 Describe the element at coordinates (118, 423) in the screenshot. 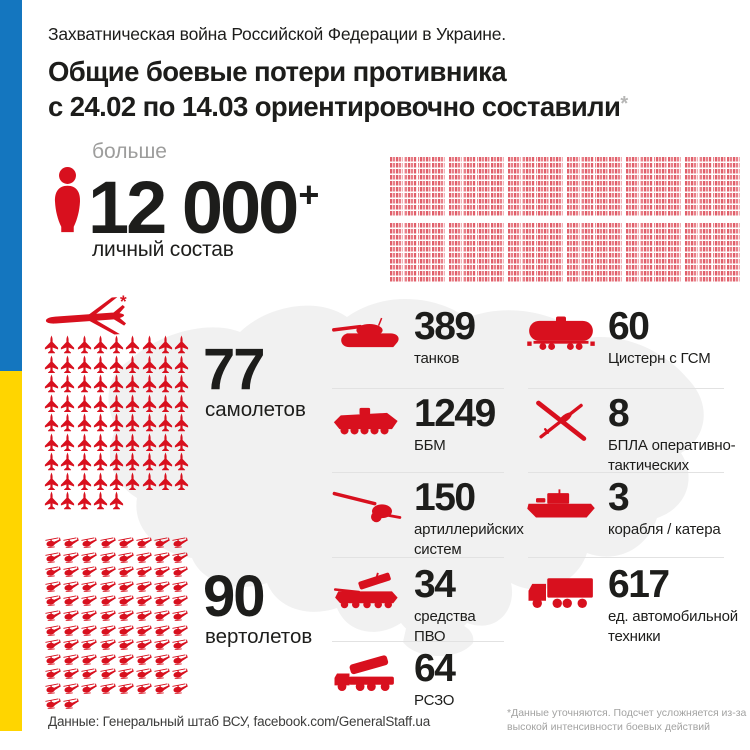

I see `aircraft-pictogram-grid` at that location.